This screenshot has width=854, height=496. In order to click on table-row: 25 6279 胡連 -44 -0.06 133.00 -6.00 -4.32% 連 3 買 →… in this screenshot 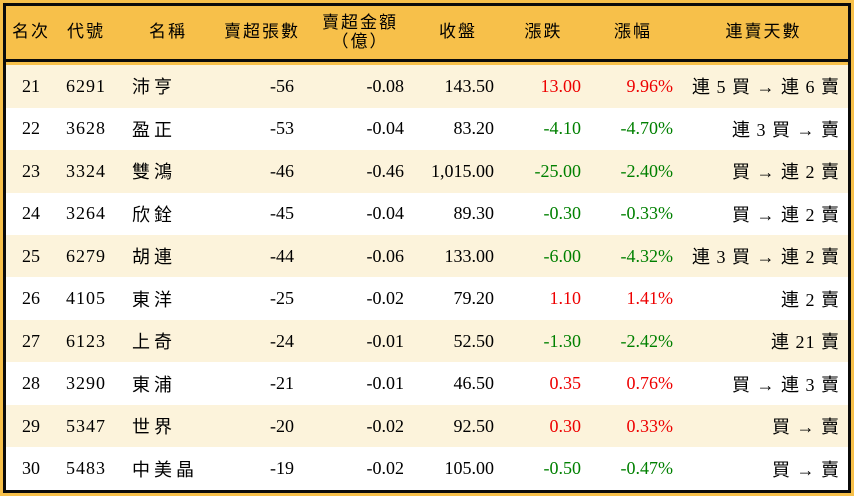, I will do `click(427, 256)`.